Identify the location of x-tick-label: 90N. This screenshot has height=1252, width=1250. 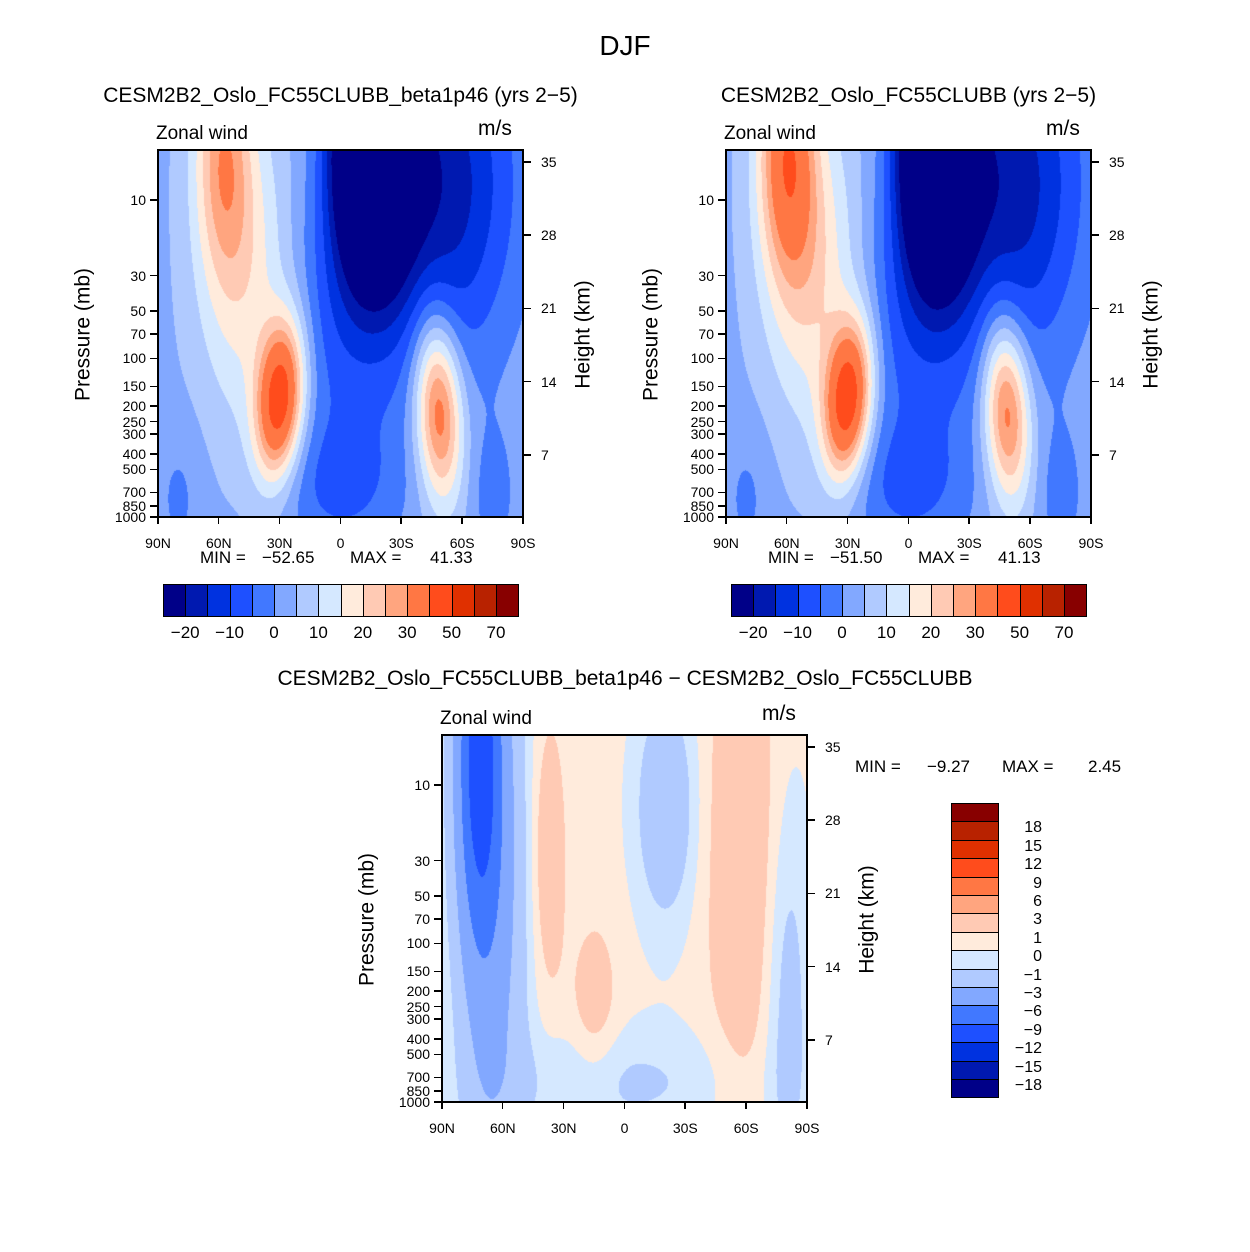
(442, 1128).